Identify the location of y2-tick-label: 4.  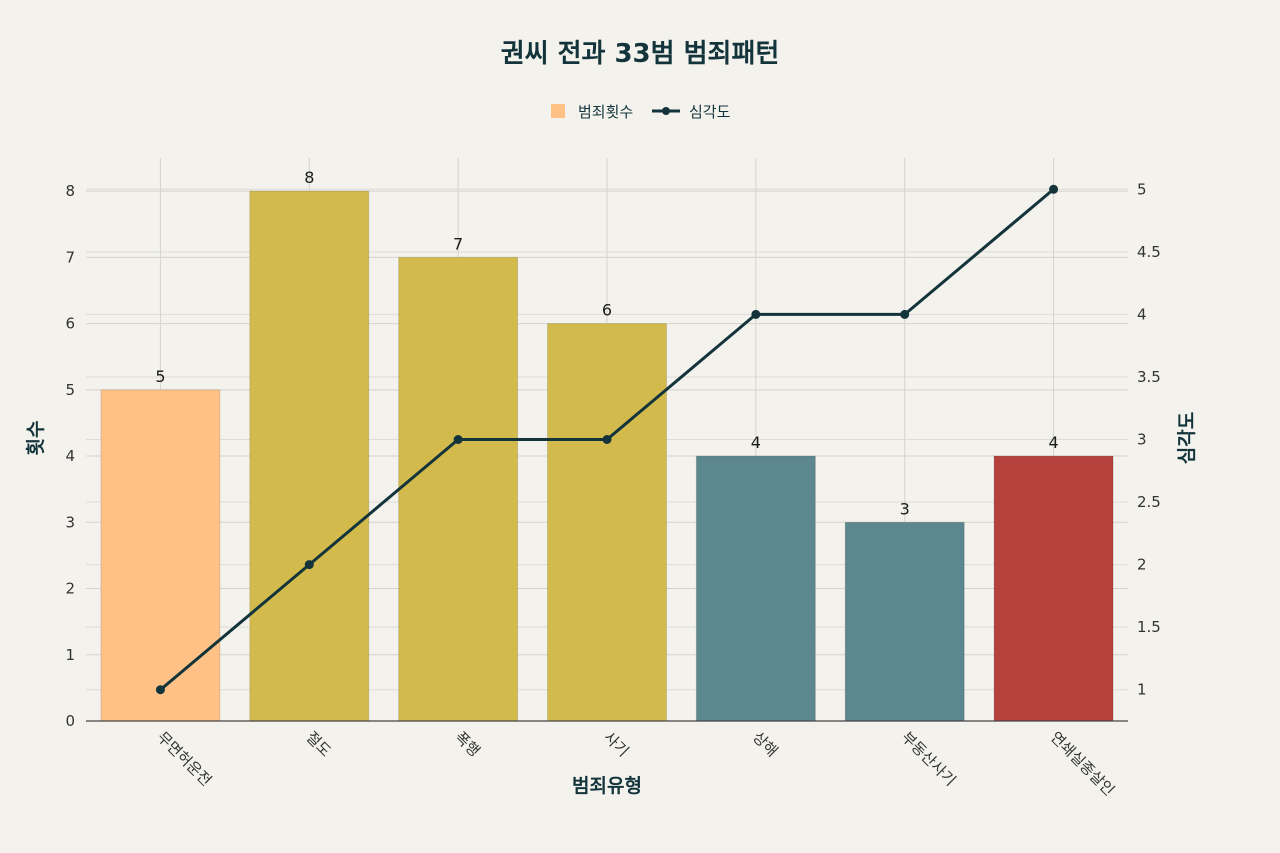
(1142, 314).